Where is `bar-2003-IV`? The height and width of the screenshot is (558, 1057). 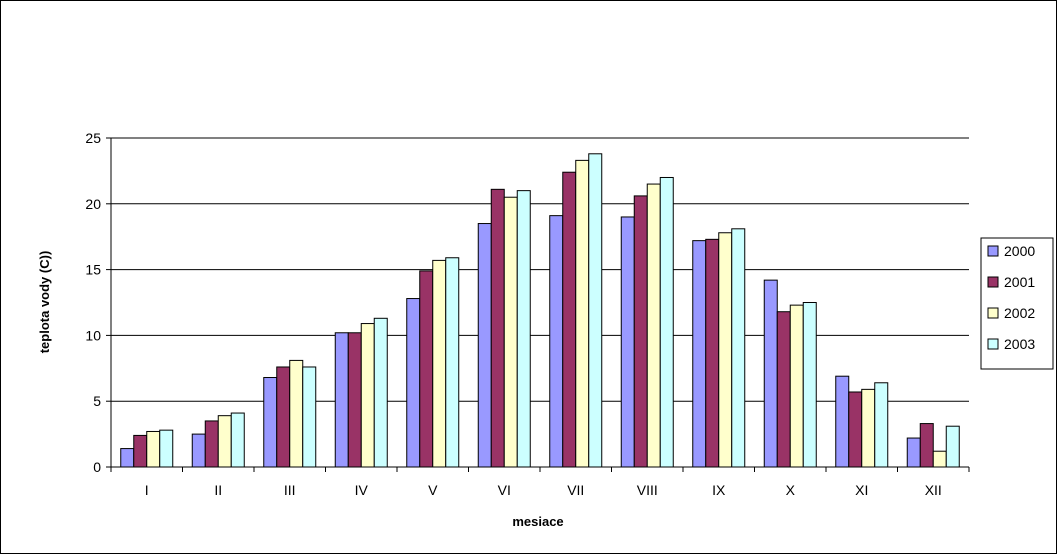
bar-2003-IV is located at coordinates (380, 392).